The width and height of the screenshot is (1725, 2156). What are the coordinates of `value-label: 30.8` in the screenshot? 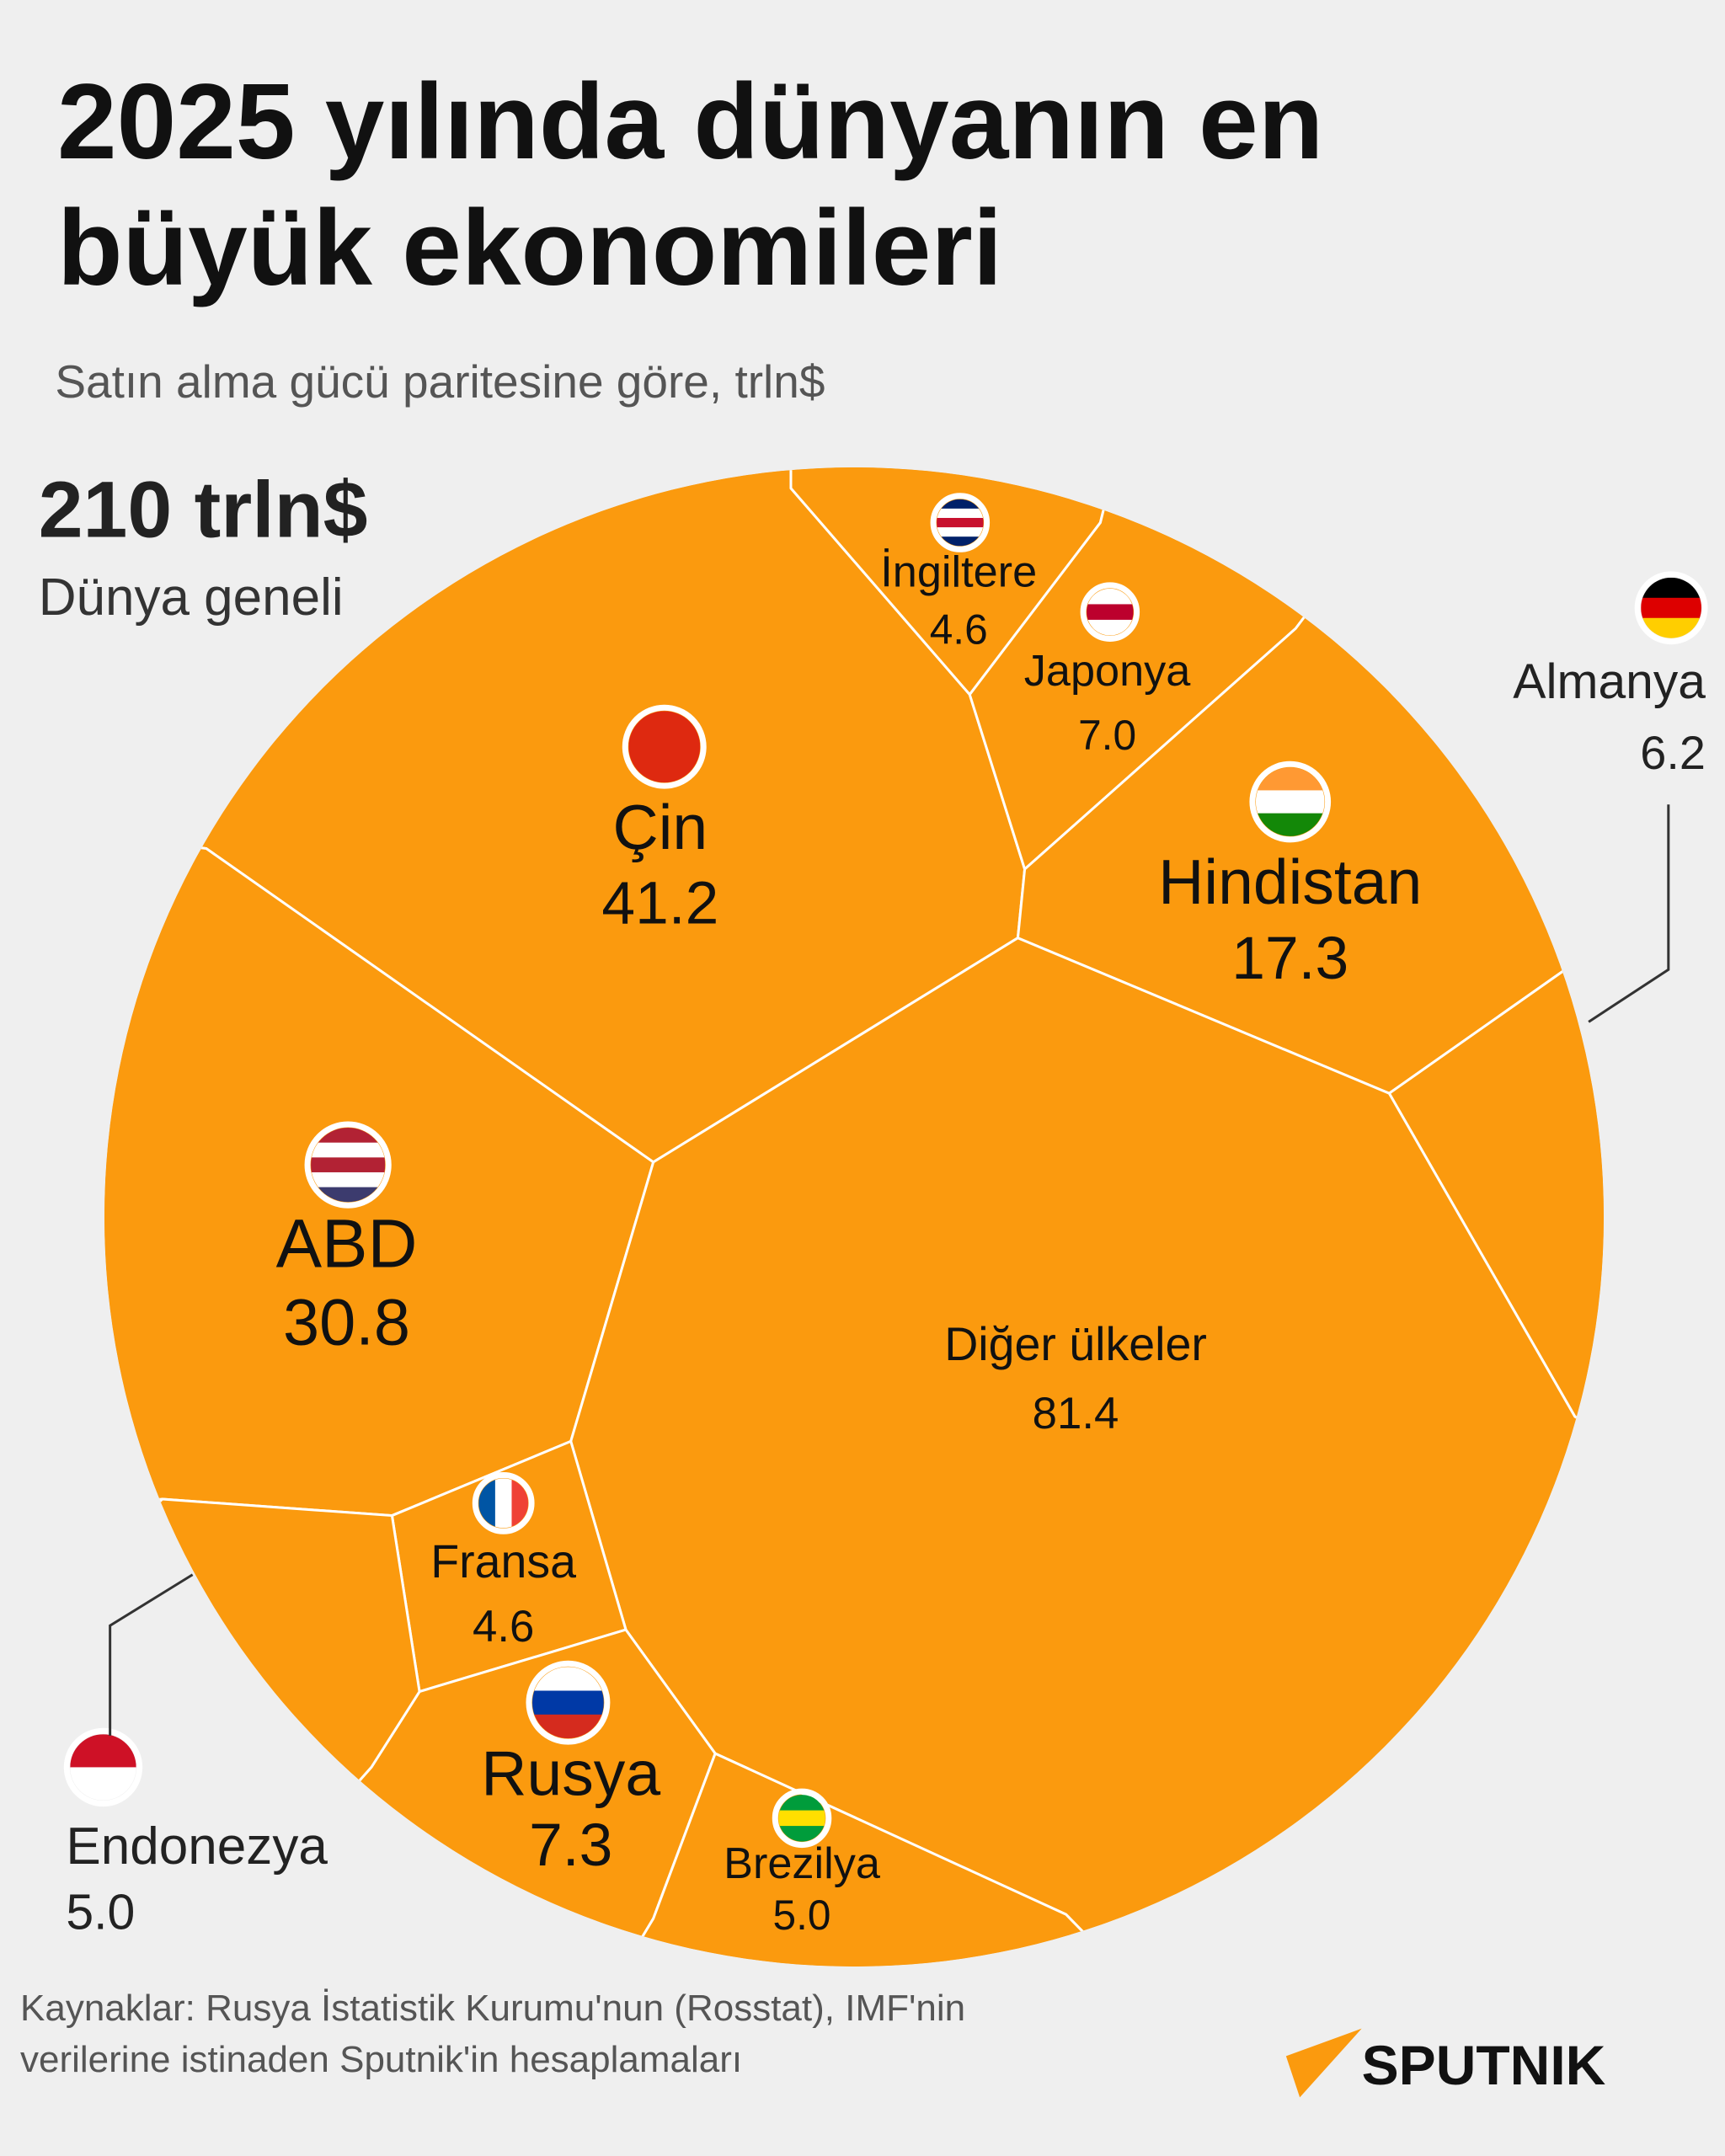 It's located at (346, 1322).